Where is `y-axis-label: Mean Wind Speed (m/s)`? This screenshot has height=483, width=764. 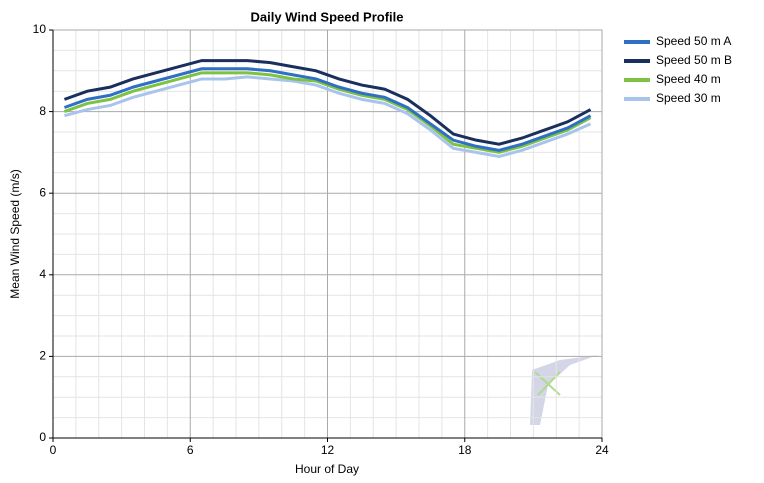
y-axis-label: Mean Wind Speed (m/s) is located at coordinates (15, 233).